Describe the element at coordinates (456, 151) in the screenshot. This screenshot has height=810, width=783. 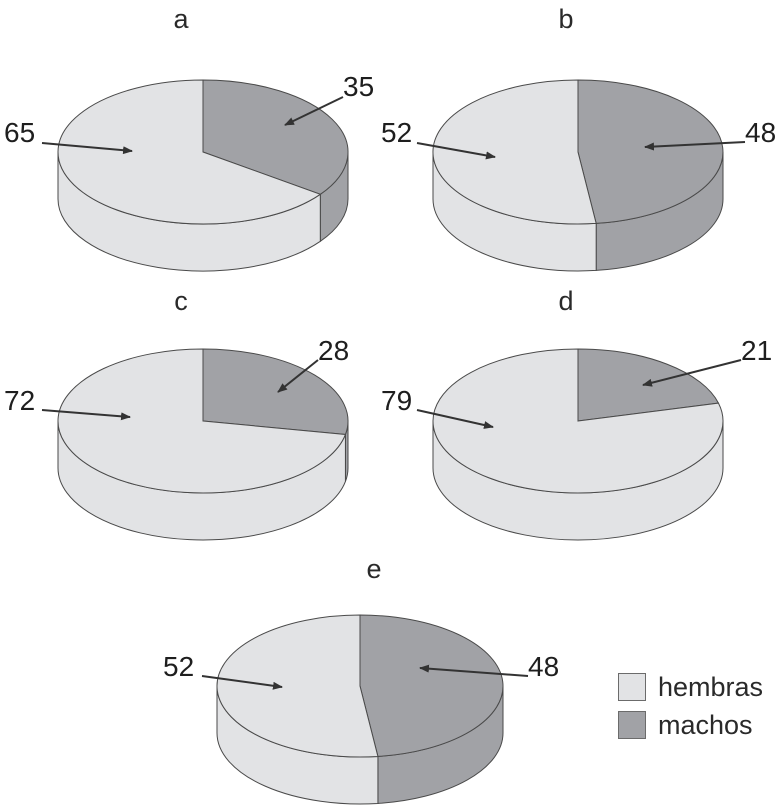
I see `data-label-hembras-b-arrow` at that location.